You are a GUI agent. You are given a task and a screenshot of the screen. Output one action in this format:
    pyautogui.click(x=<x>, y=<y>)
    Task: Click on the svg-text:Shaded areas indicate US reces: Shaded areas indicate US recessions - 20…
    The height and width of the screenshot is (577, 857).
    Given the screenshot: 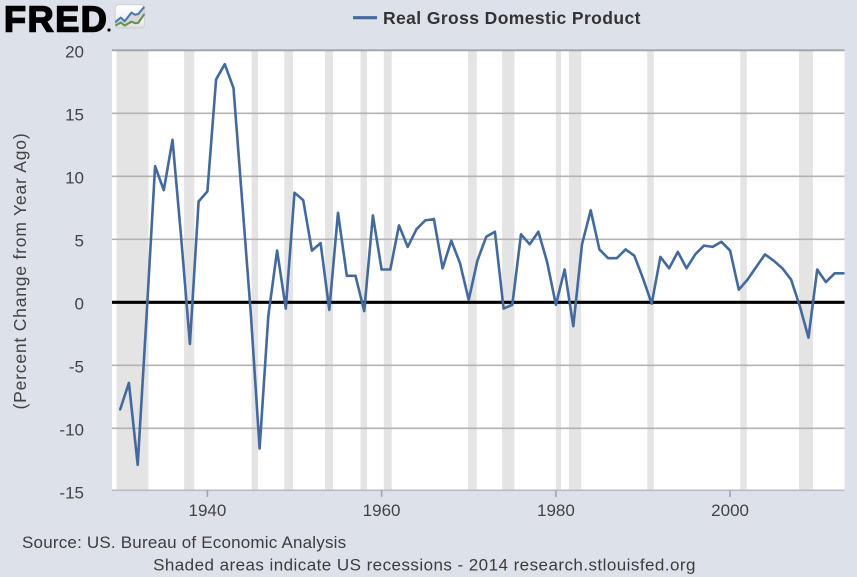 What is the action you would take?
    pyautogui.click(x=424, y=565)
    